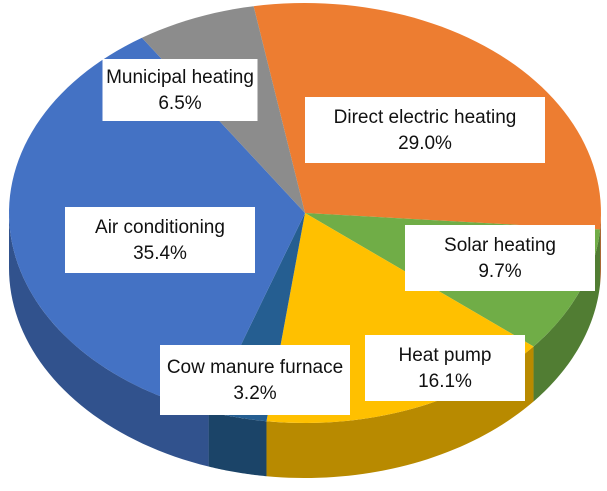  Describe the element at coordinates (160, 227) in the screenshot. I see `slice-label: Air conditioning` at that location.